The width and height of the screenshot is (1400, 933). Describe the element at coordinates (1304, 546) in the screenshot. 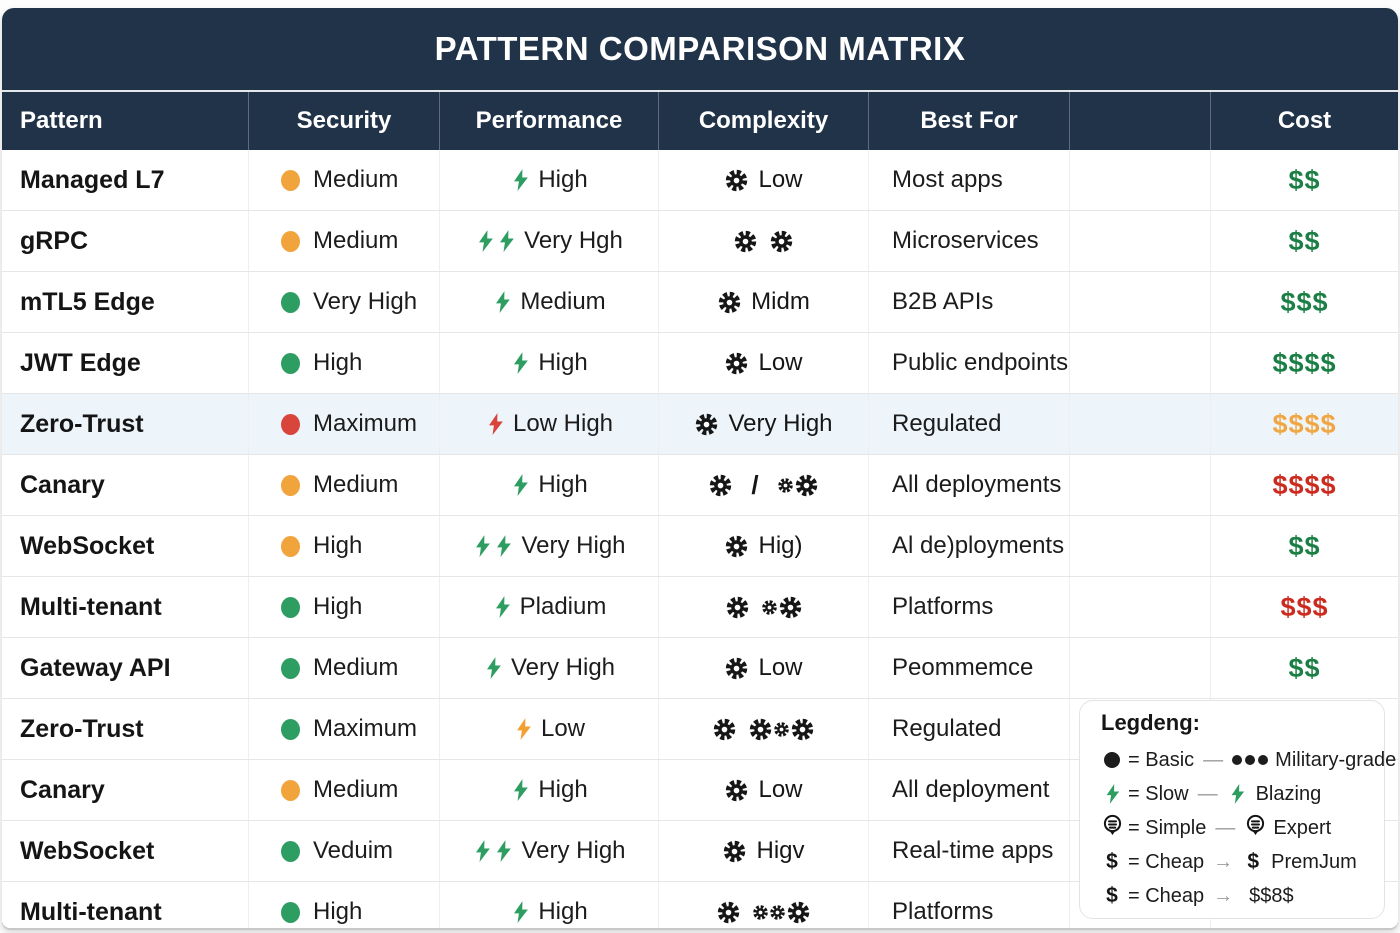

I see `cost-cell: $$` at that location.